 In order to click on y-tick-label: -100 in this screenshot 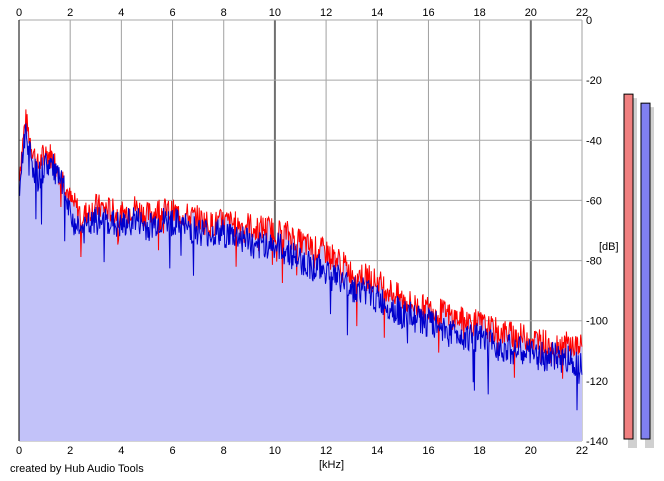, I will do `click(597, 322)`.